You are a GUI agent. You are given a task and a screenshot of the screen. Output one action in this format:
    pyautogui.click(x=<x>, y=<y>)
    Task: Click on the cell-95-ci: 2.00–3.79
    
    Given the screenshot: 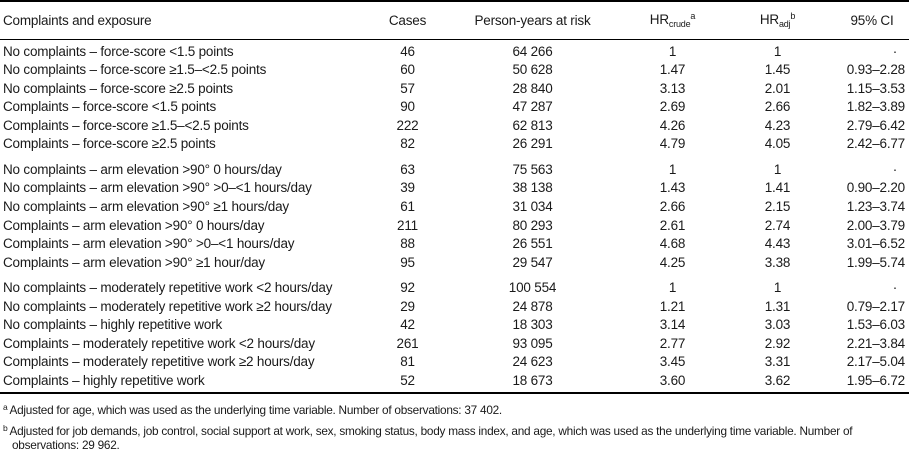 What is the action you would take?
    pyautogui.click(x=875, y=225)
    